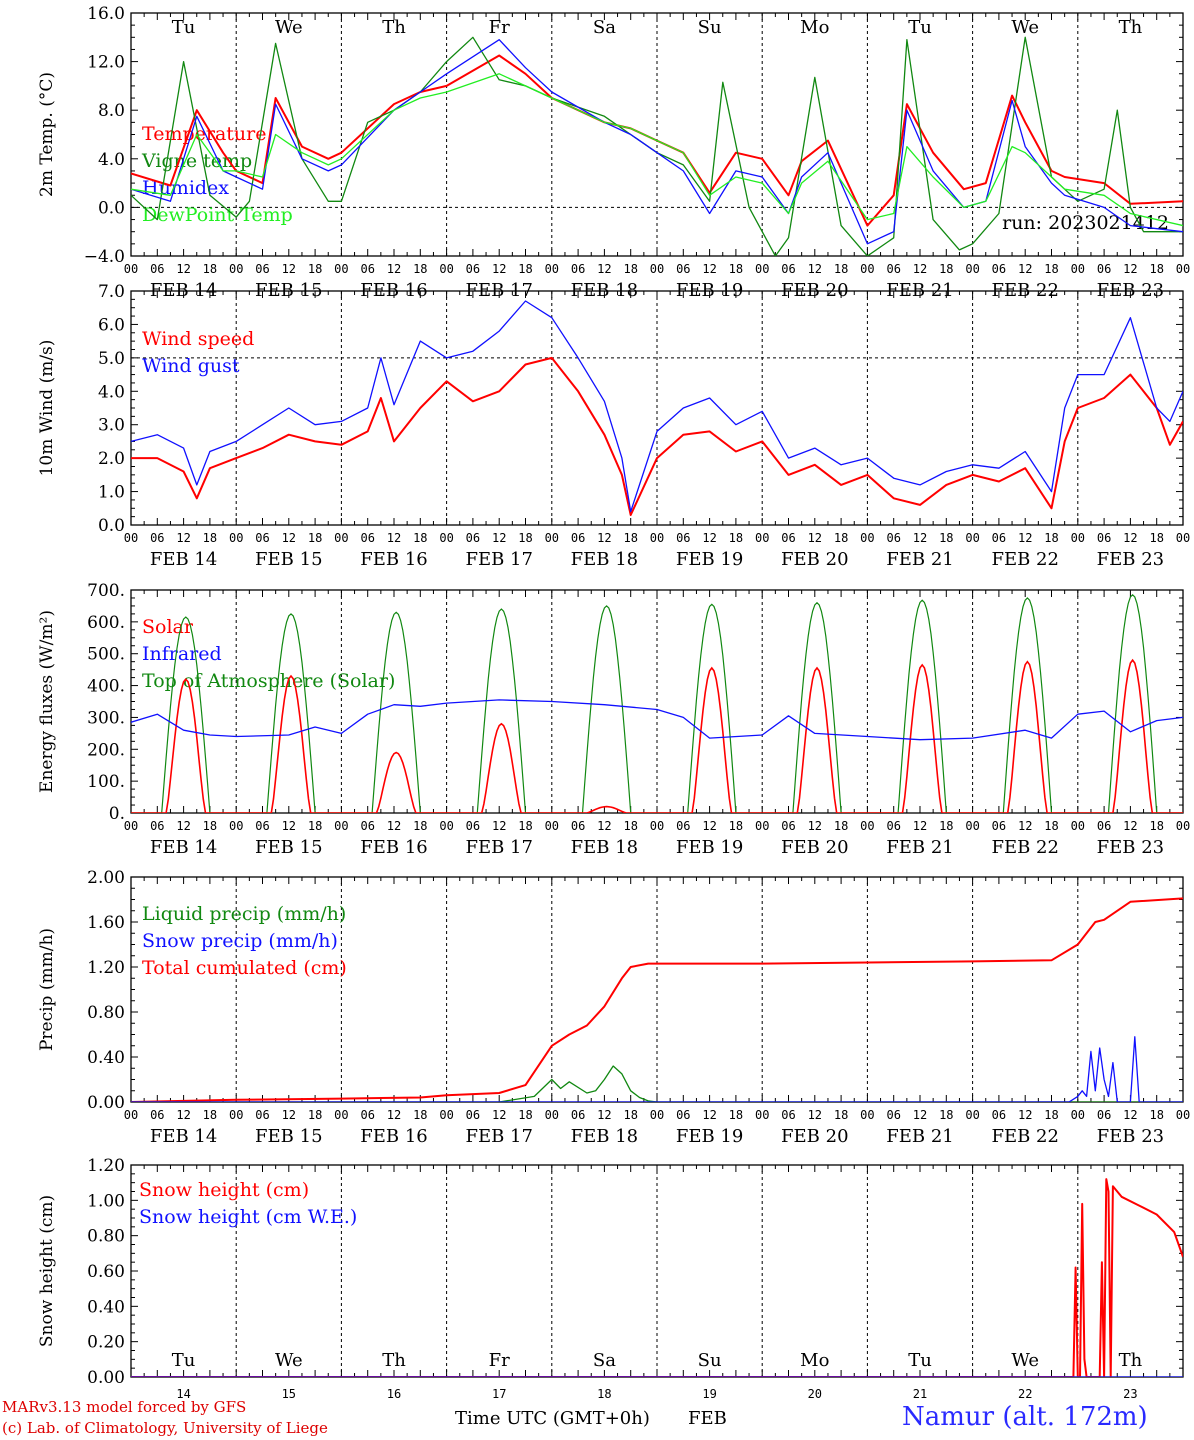  Describe the element at coordinates (814, 559) in the screenshot. I see `day-label: FEB 20` at that location.